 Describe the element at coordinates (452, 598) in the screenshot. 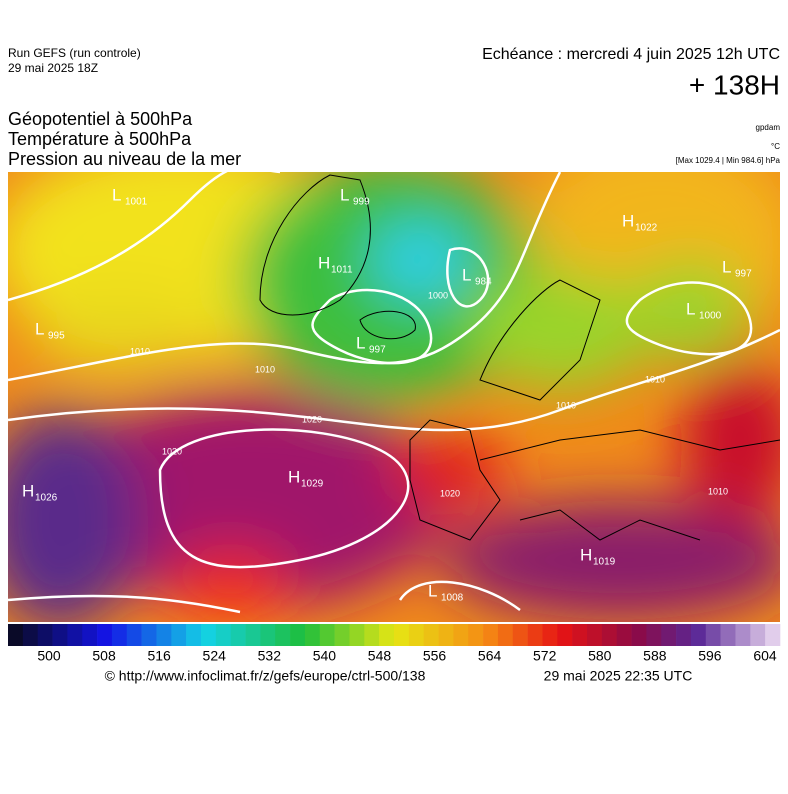

I see `center-pressure: 1008` at that location.